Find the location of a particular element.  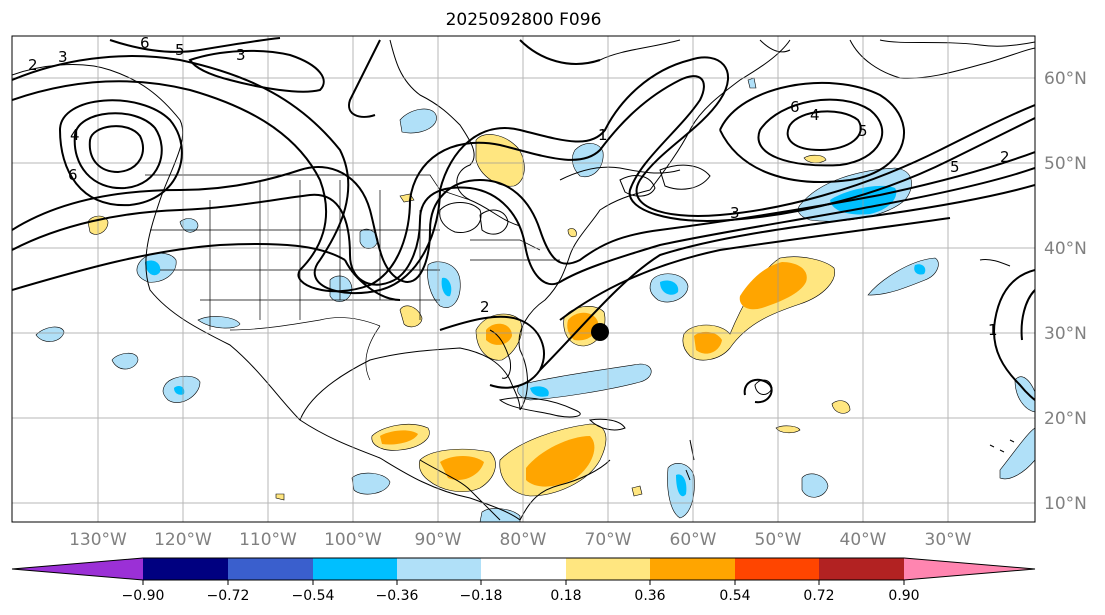

lon-label: 50°W is located at coordinates (778, 540).